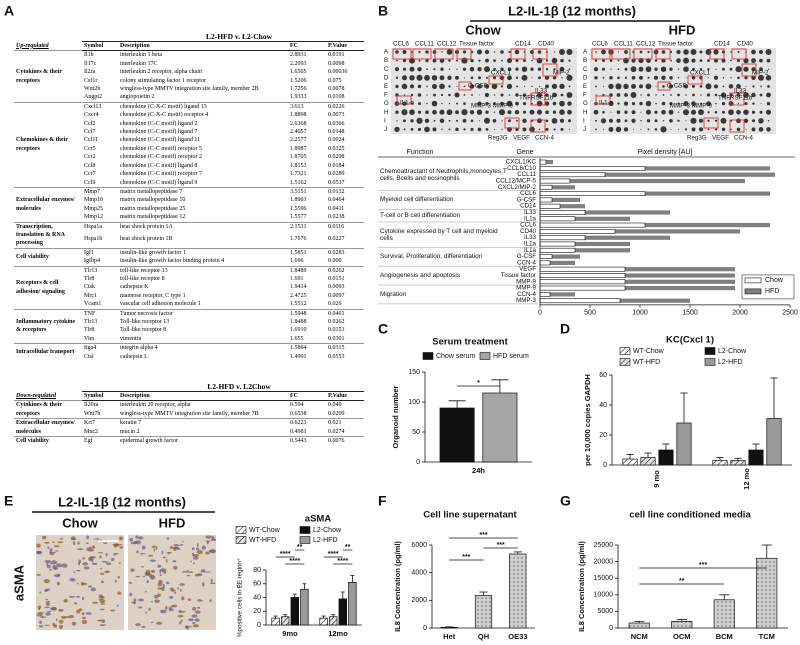 The height and width of the screenshot is (645, 800). I want to click on table-row: Tlr8 toll-like receptor 8 1.691 0.0151, so click(189, 279).